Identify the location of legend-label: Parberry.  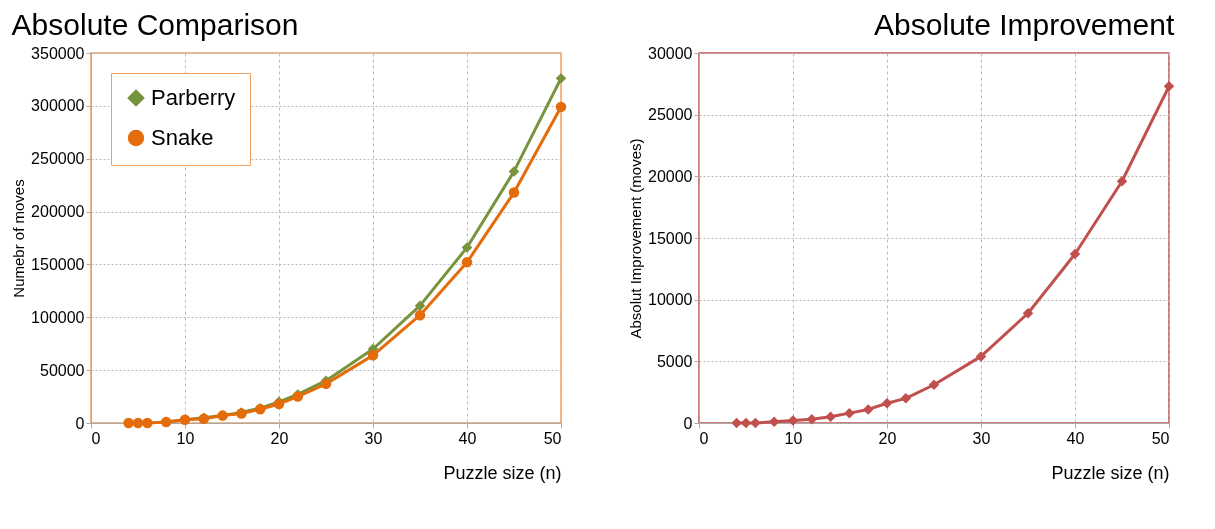
(193, 97).